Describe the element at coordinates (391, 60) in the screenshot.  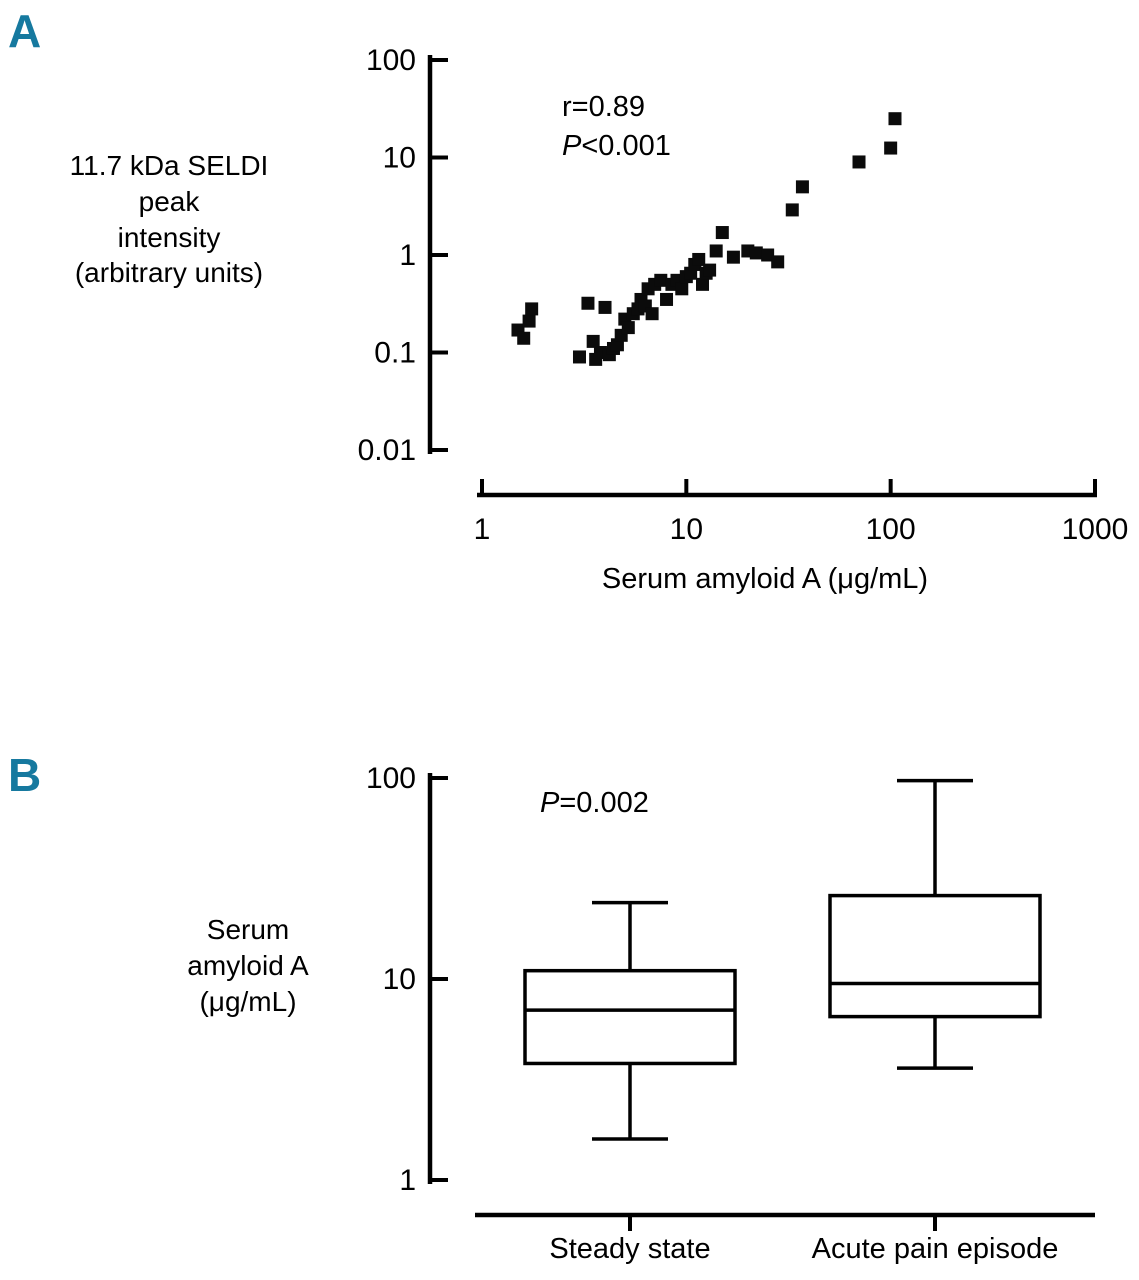
I see `panel-a-y-tick-label: 100` at that location.